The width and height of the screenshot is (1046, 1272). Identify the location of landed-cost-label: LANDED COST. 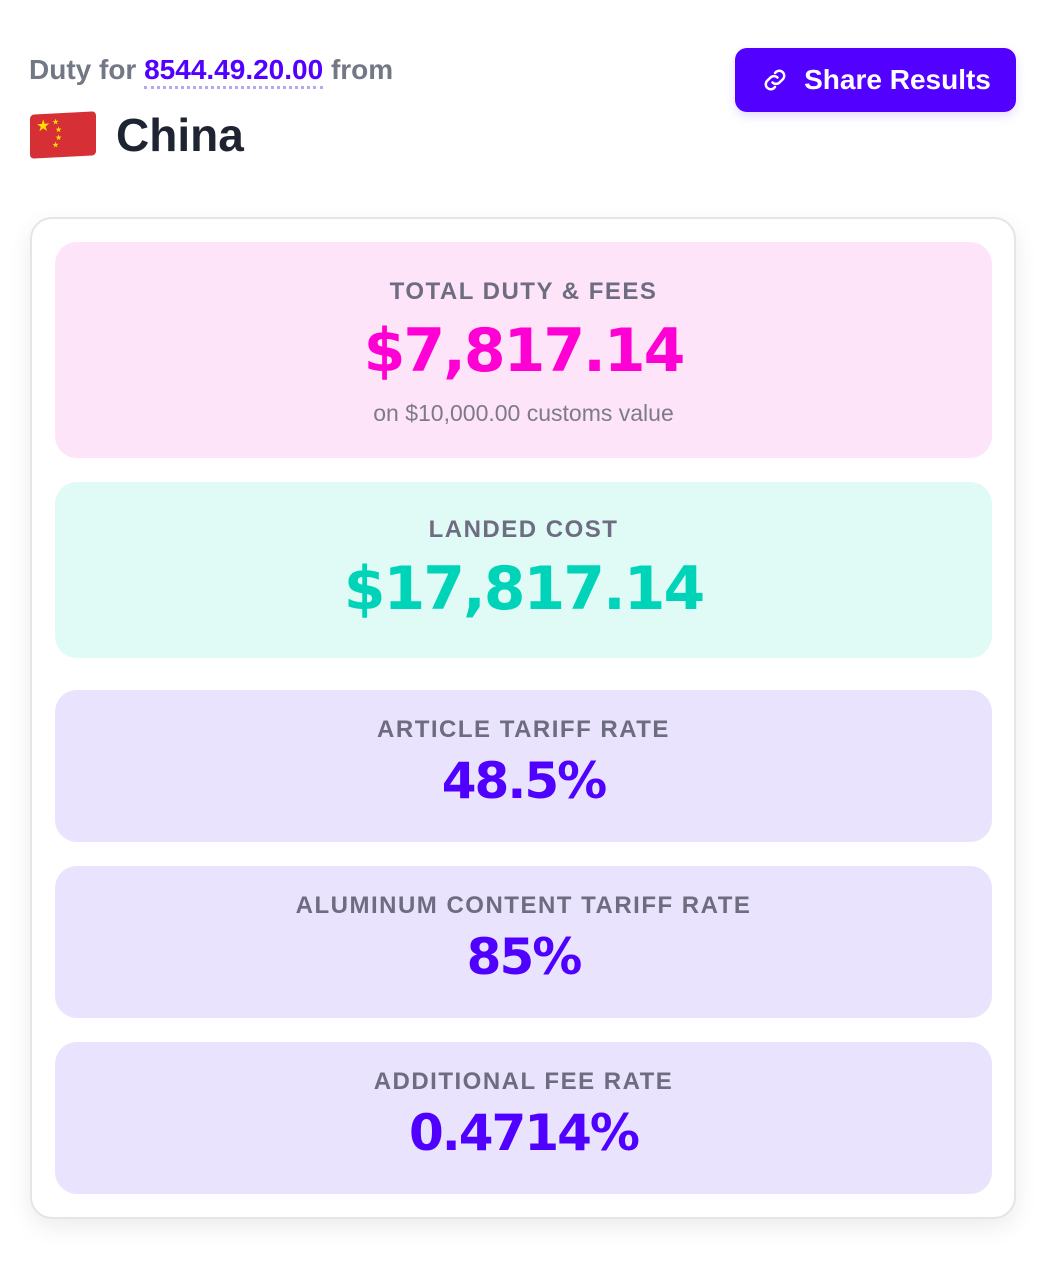
(523, 529).